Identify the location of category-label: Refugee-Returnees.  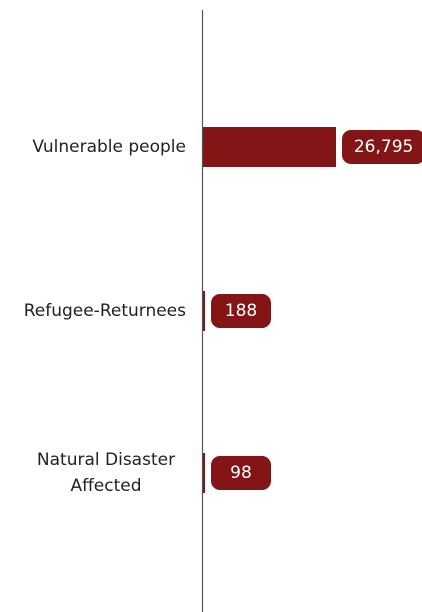
(105, 311).